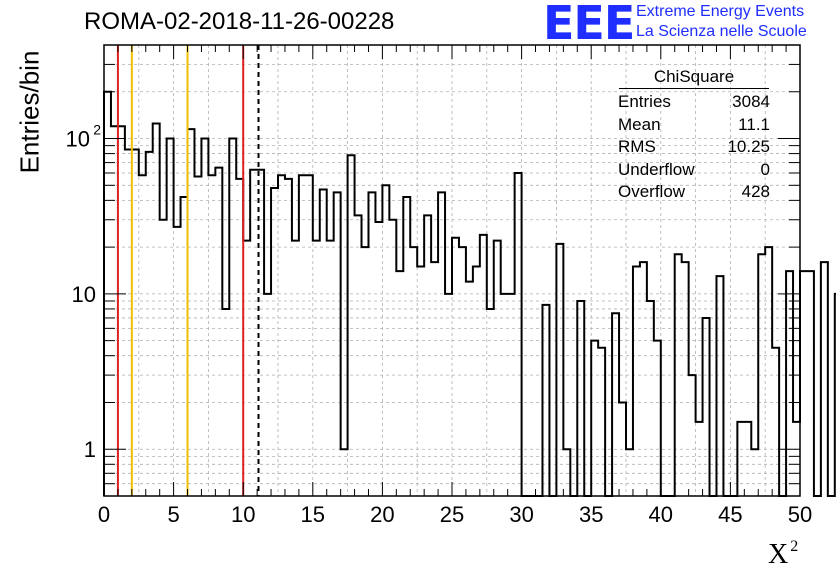 This screenshot has height=572, width=836. I want to click on marker-lines, so click(188, 270).